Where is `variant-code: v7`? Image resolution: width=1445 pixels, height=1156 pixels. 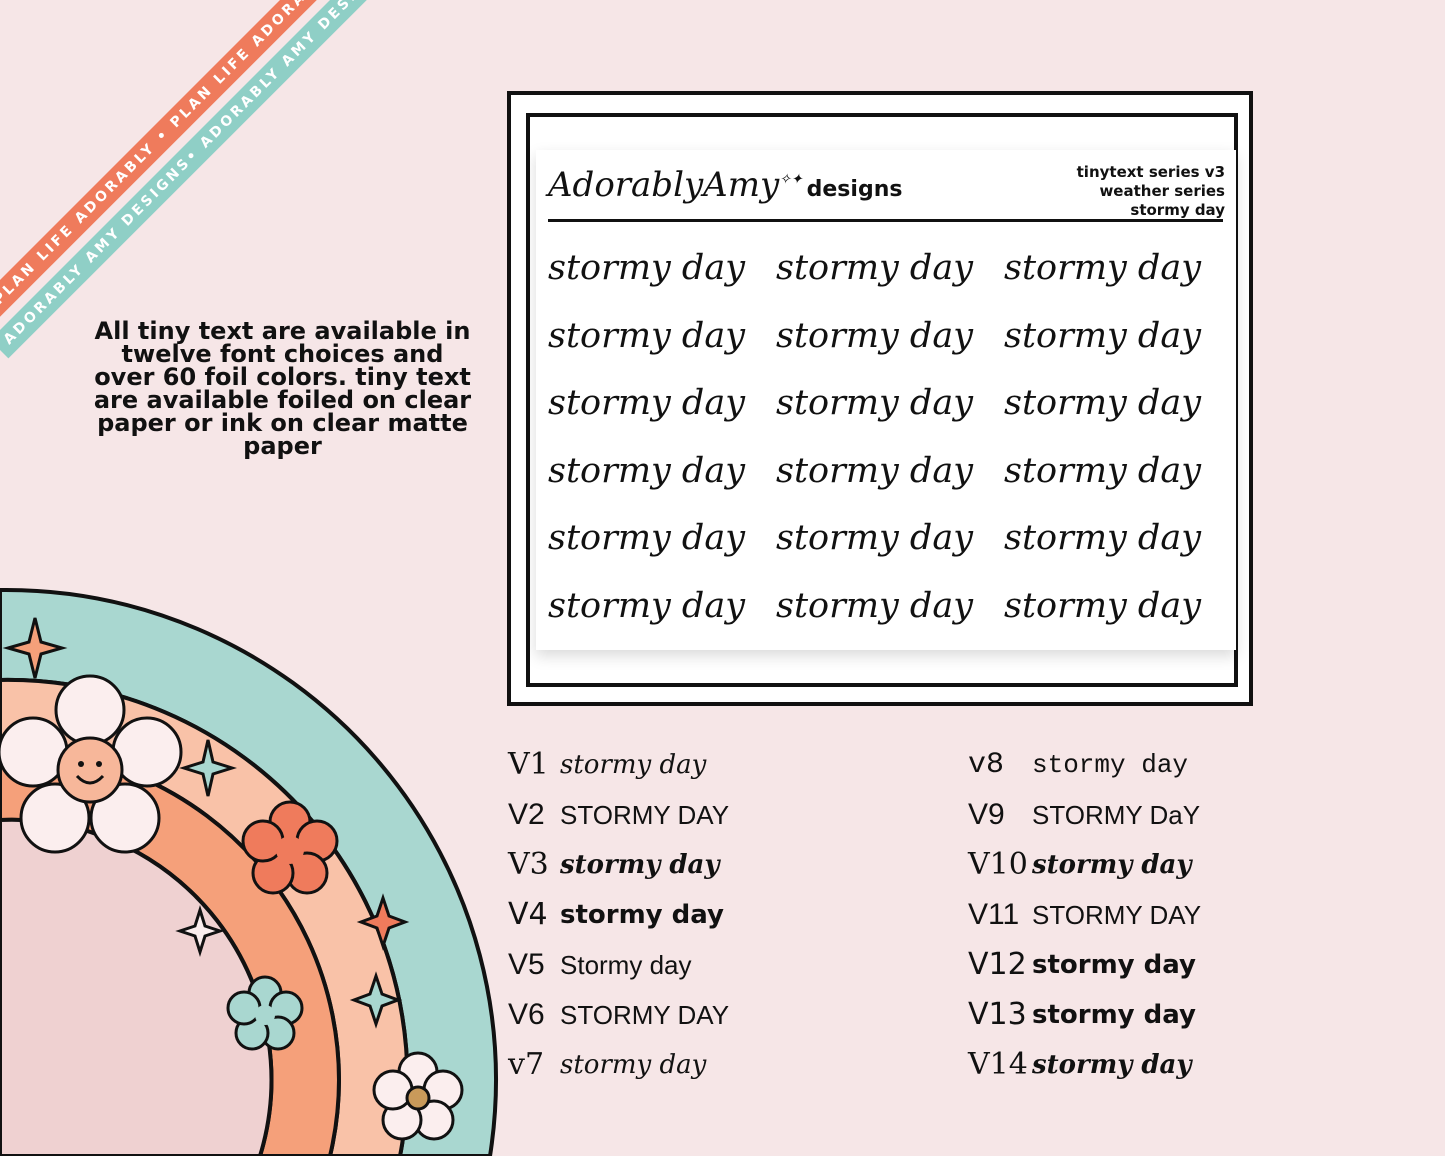
variant-code: v7 is located at coordinates (526, 1064).